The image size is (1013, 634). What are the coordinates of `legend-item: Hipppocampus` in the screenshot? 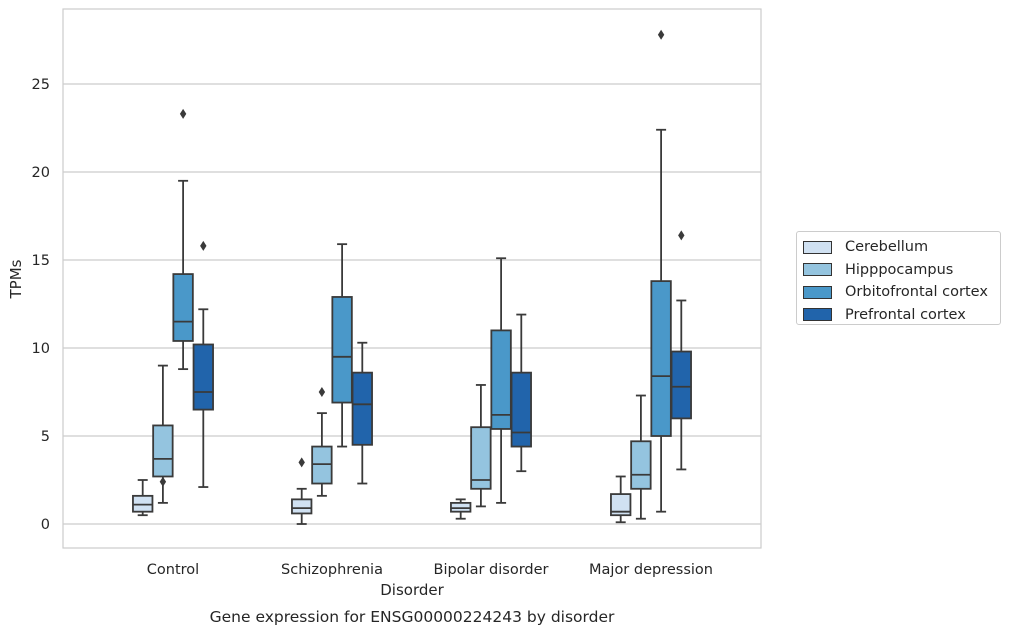 It's located at (901, 270).